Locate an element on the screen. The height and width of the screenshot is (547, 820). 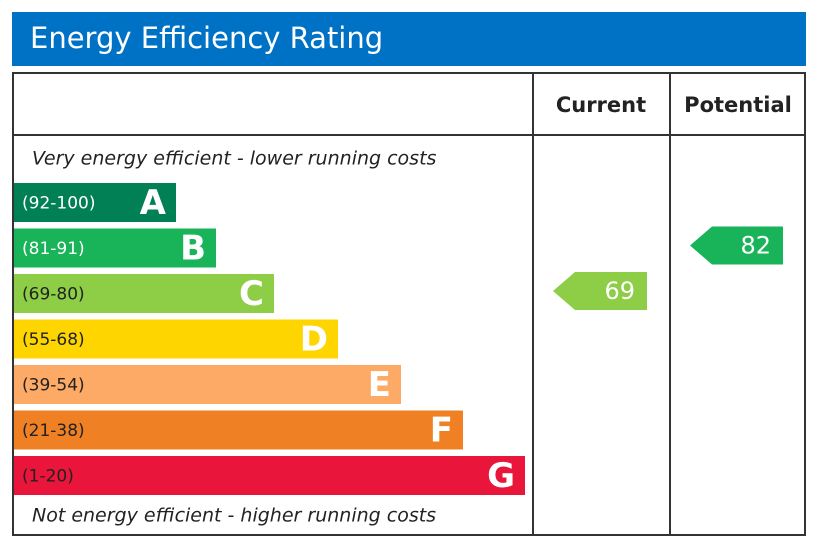
band-letter: B is located at coordinates (193, 249).